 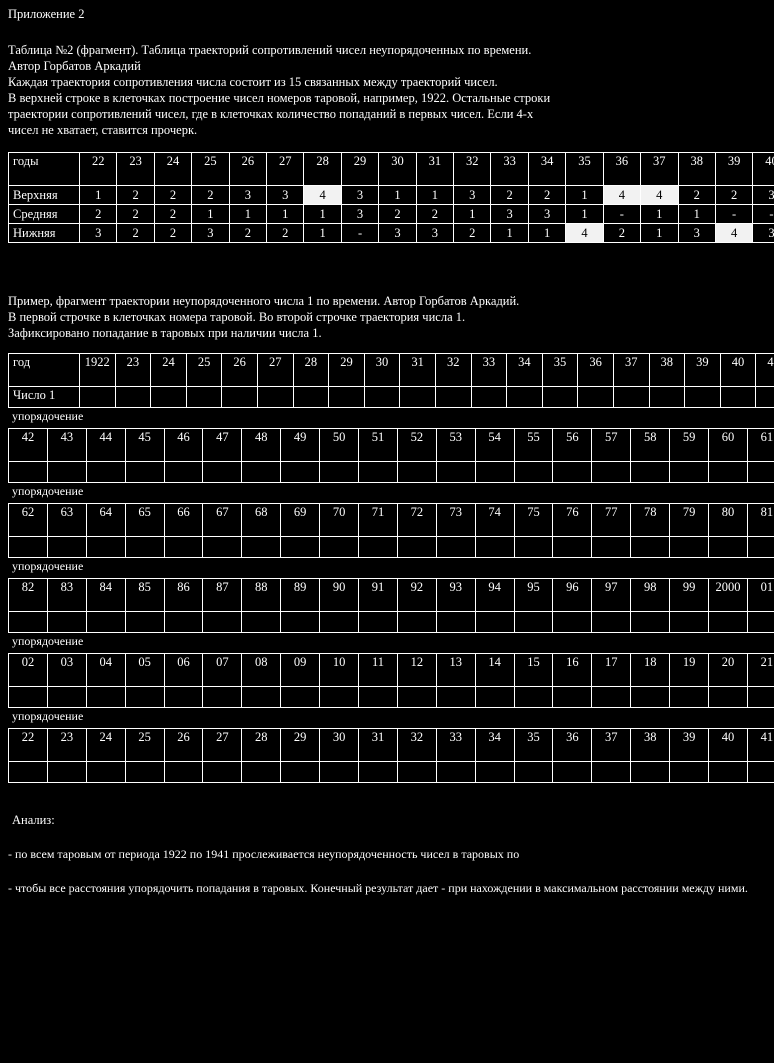 I want to click on intro-line: Автор Горбатов Аркадий, so click(x=74, y=66).